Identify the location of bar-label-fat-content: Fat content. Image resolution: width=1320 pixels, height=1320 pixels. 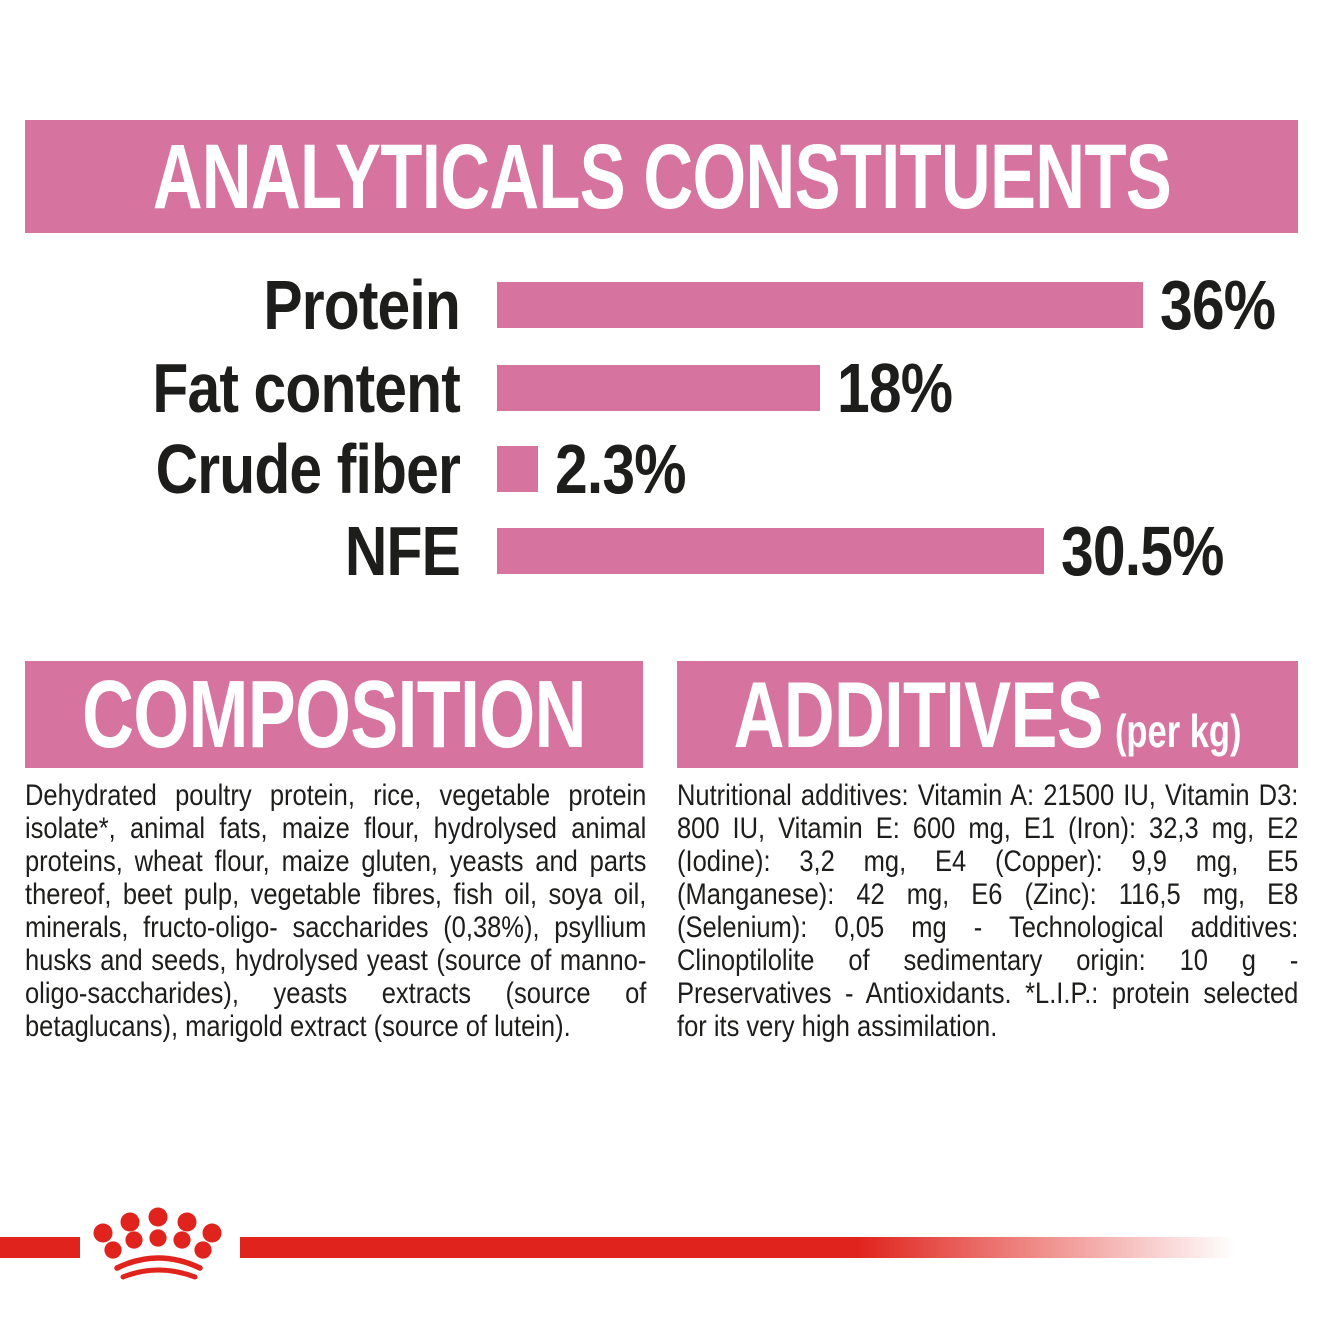
(306, 388).